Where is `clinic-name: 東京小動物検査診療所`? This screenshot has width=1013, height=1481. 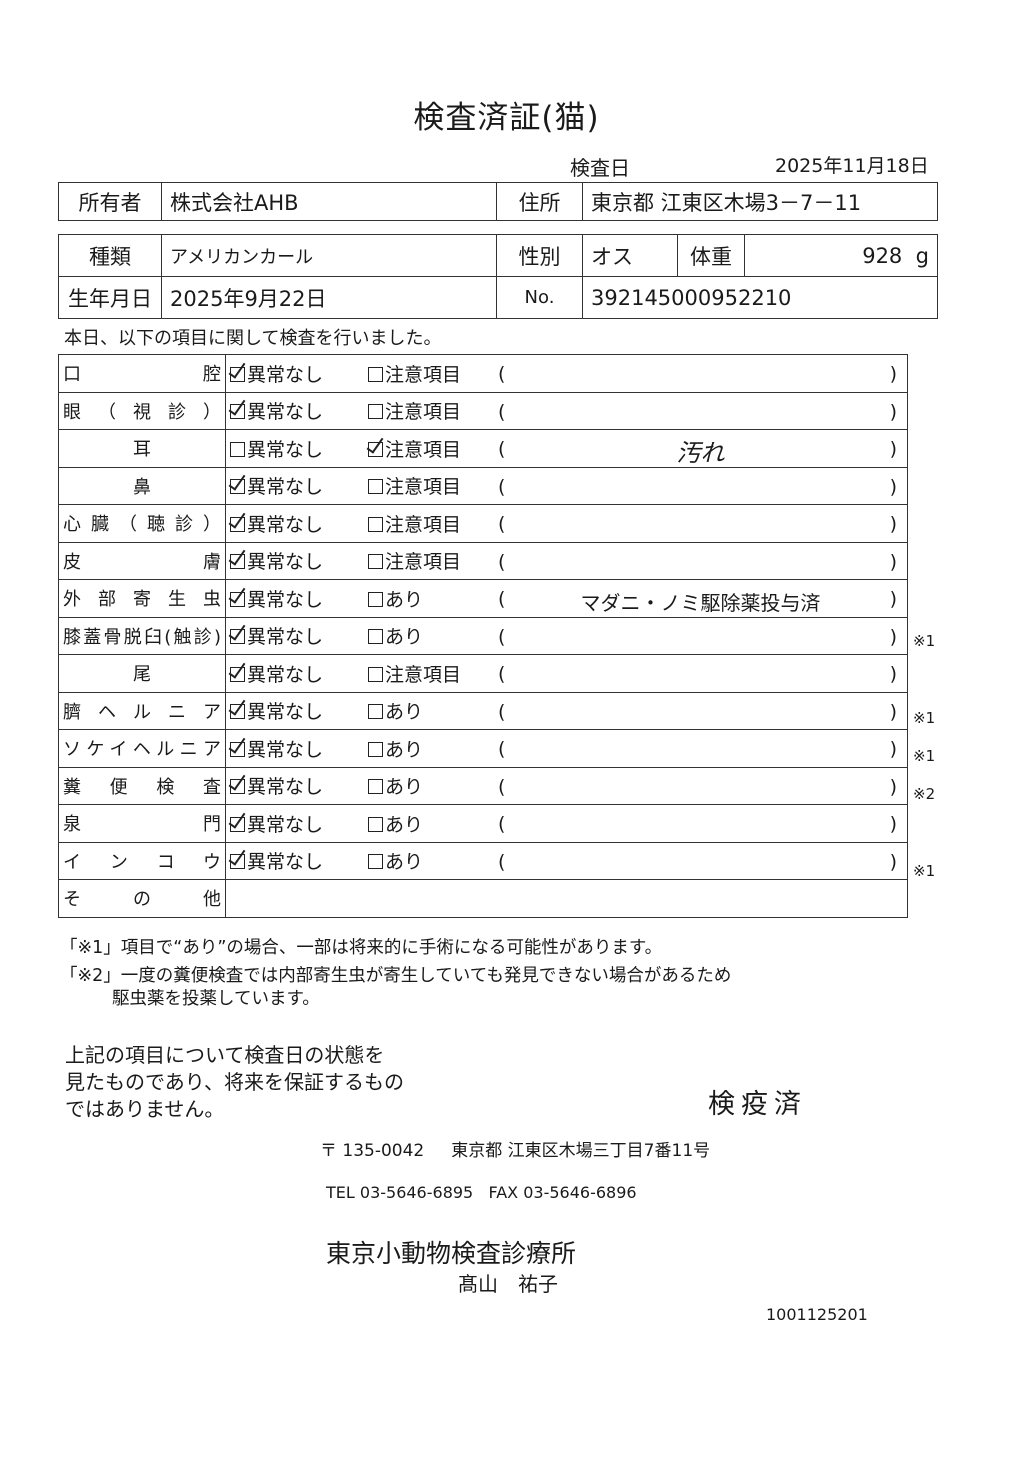 clinic-name: 東京小動物検査診療所 is located at coordinates (451, 1253).